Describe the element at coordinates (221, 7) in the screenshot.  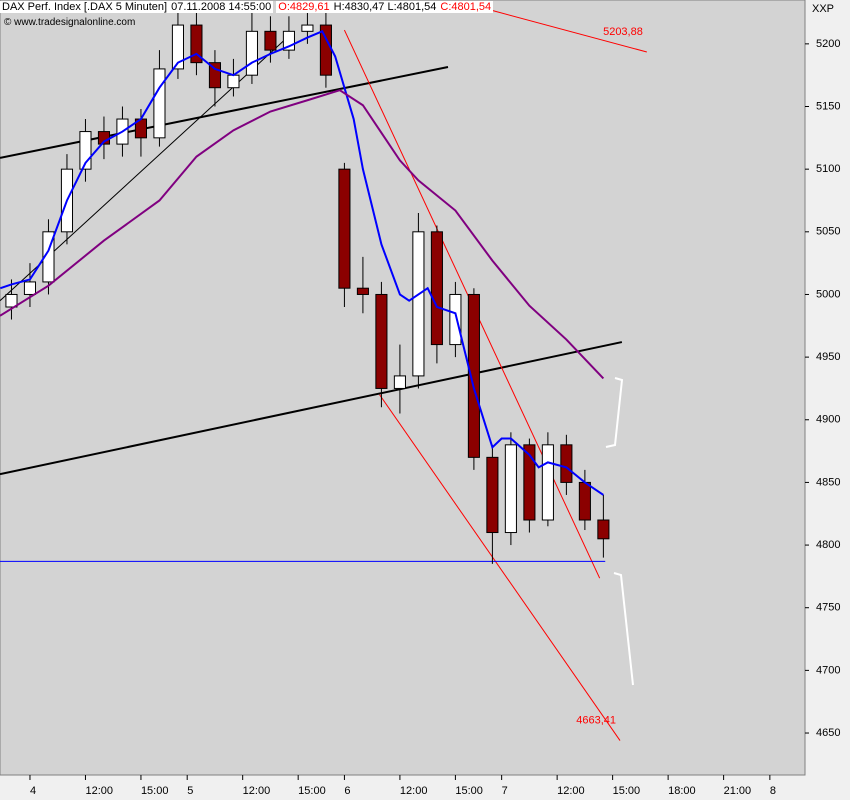
I see `header-time: 07.11.2008 14:55:00` at that location.